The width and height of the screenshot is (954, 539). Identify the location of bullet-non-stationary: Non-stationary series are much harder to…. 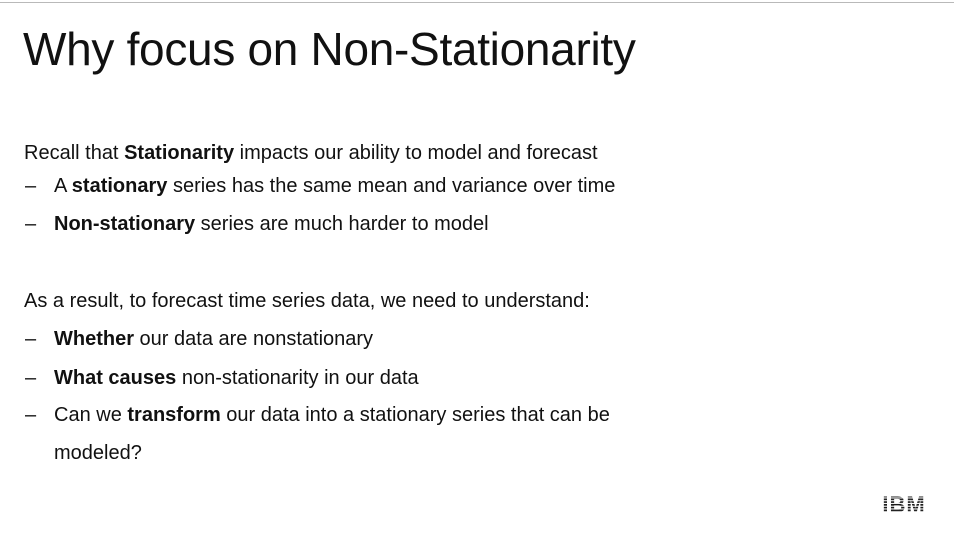
(271, 224).